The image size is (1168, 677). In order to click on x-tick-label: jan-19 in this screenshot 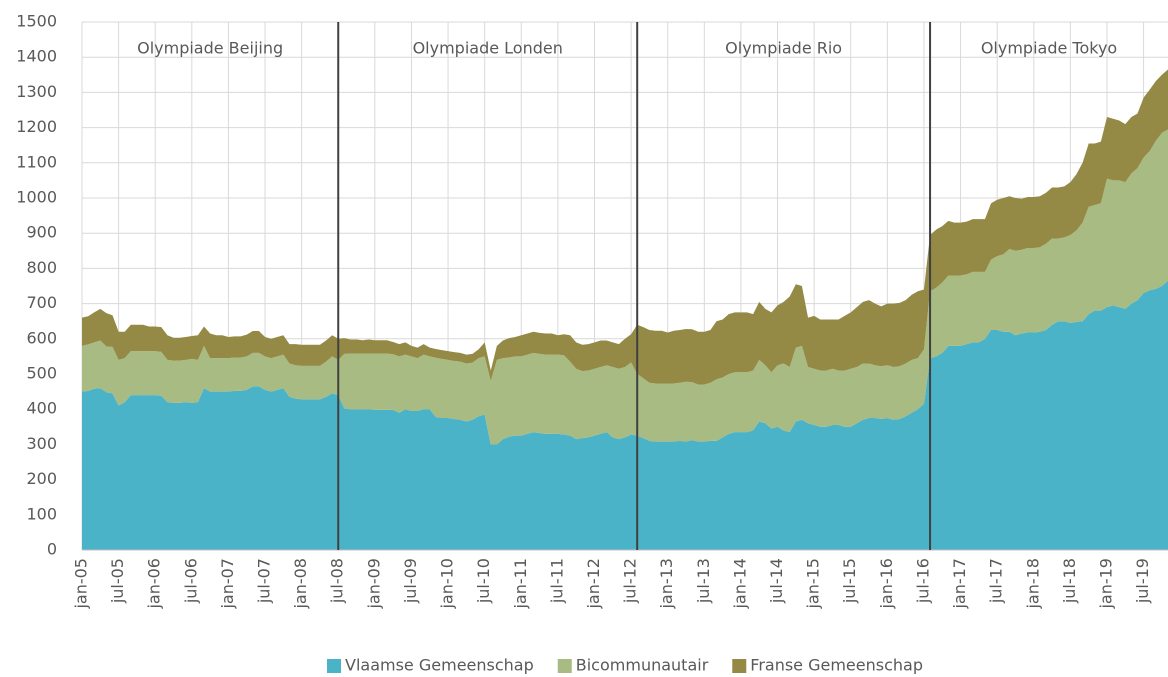, I will do `click(1105, 584)`.